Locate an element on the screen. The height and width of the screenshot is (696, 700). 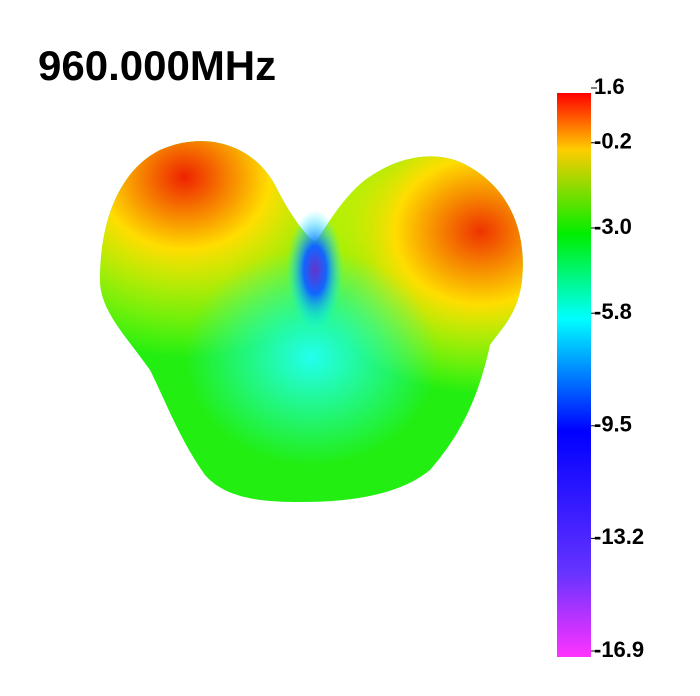
colorbar is located at coordinates (574, 375).